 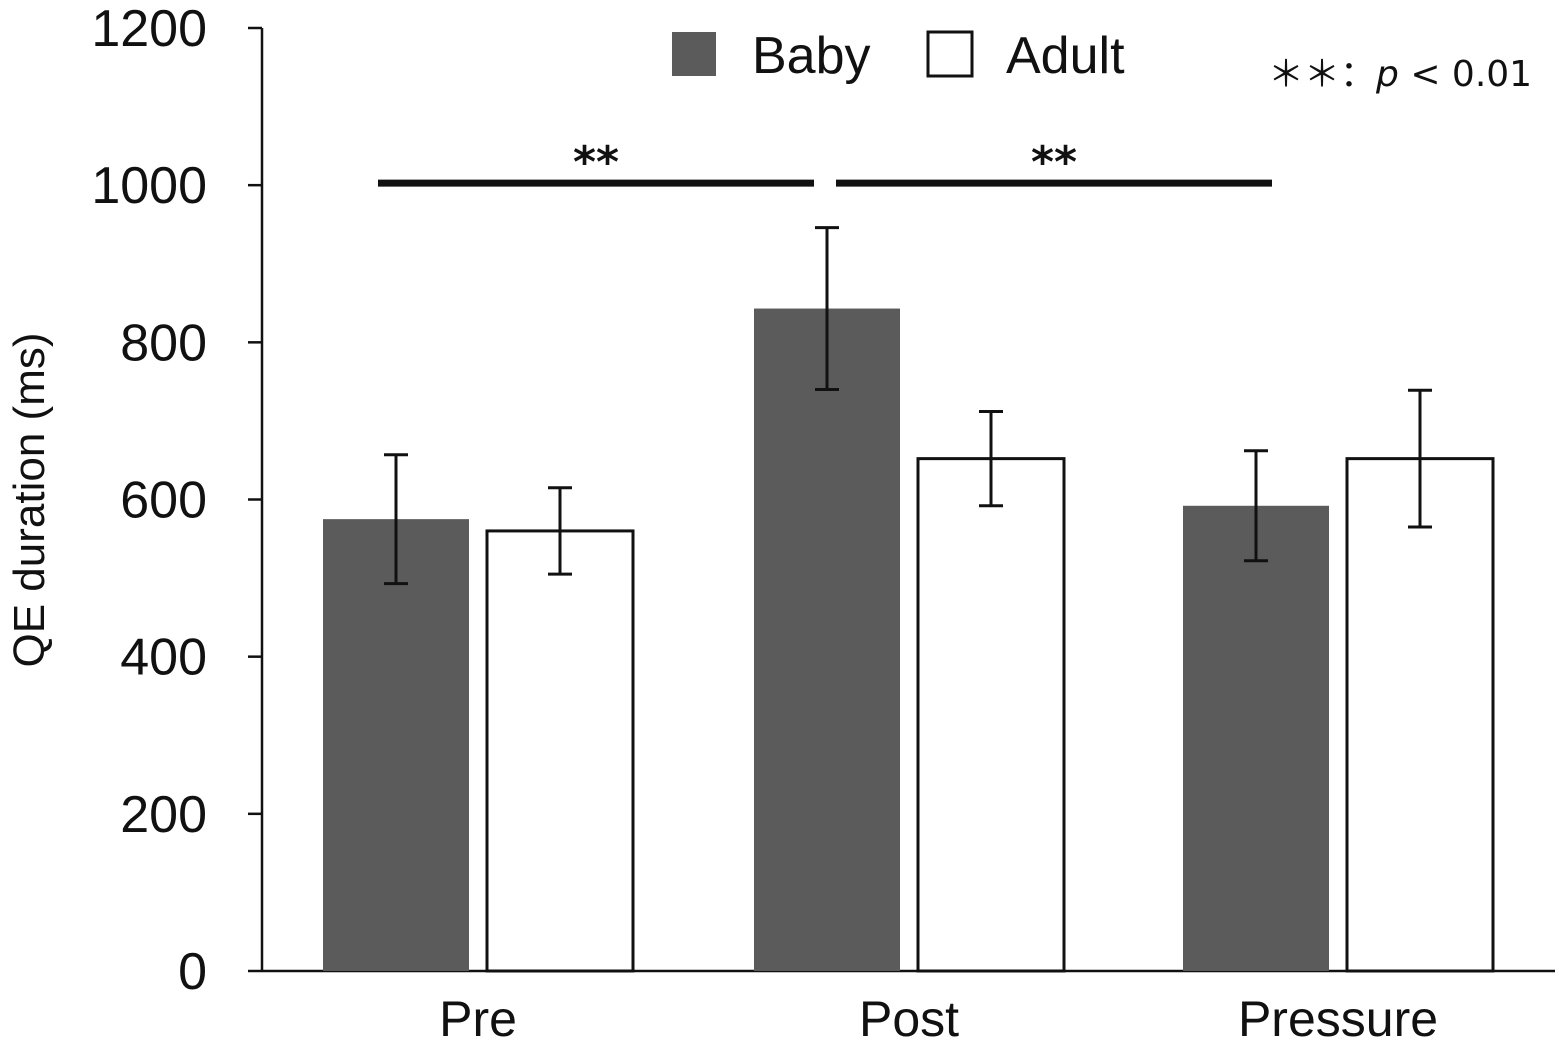 What do you see at coordinates (827, 640) in the screenshot?
I see `bar-baby-post` at bounding box center [827, 640].